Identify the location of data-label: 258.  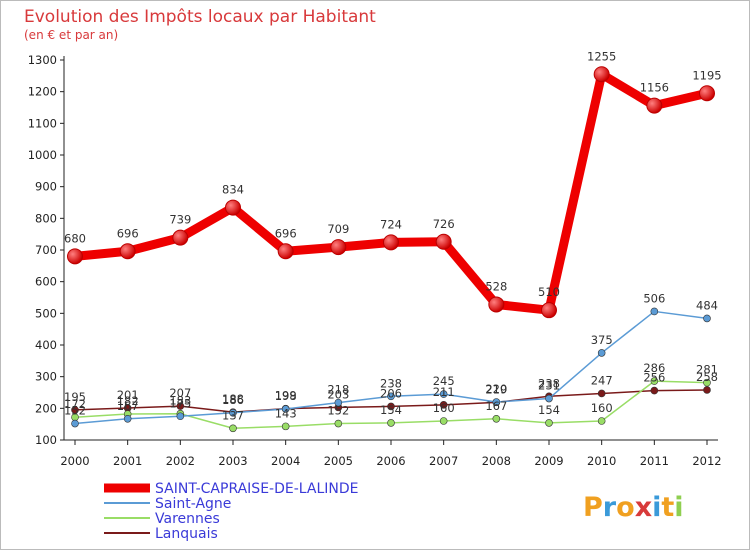
(707, 377).